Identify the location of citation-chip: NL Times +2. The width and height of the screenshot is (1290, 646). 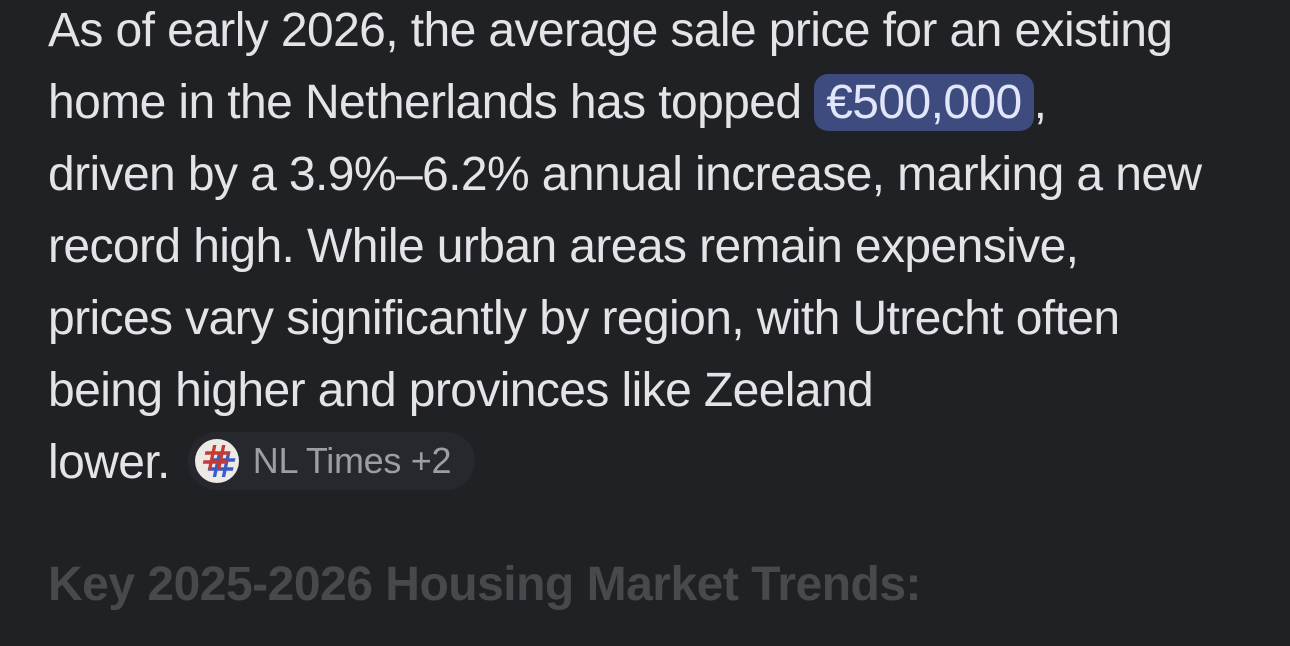
(331, 461).